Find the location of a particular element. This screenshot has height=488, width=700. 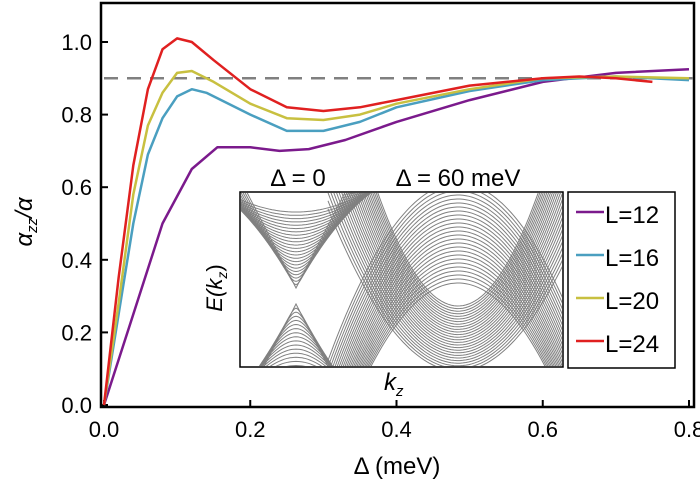

x-tick-label: 0.2 is located at coordinates (250, 429).